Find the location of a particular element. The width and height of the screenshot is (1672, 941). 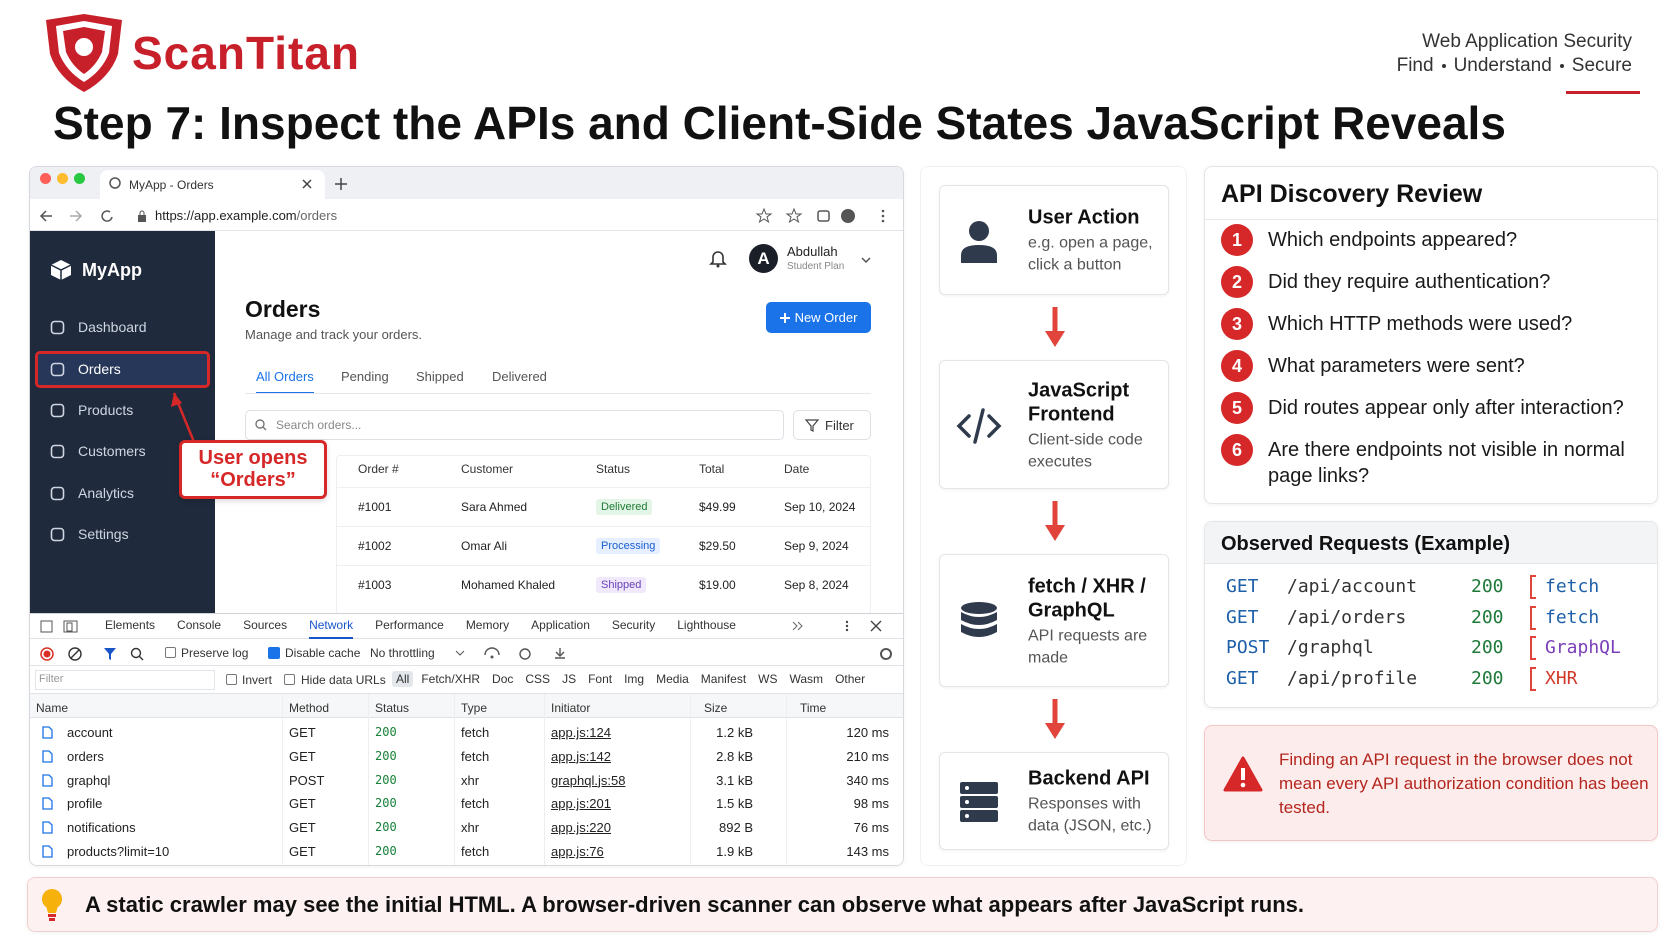

orders-tab: Shipped is located at coordinates (440, 376).